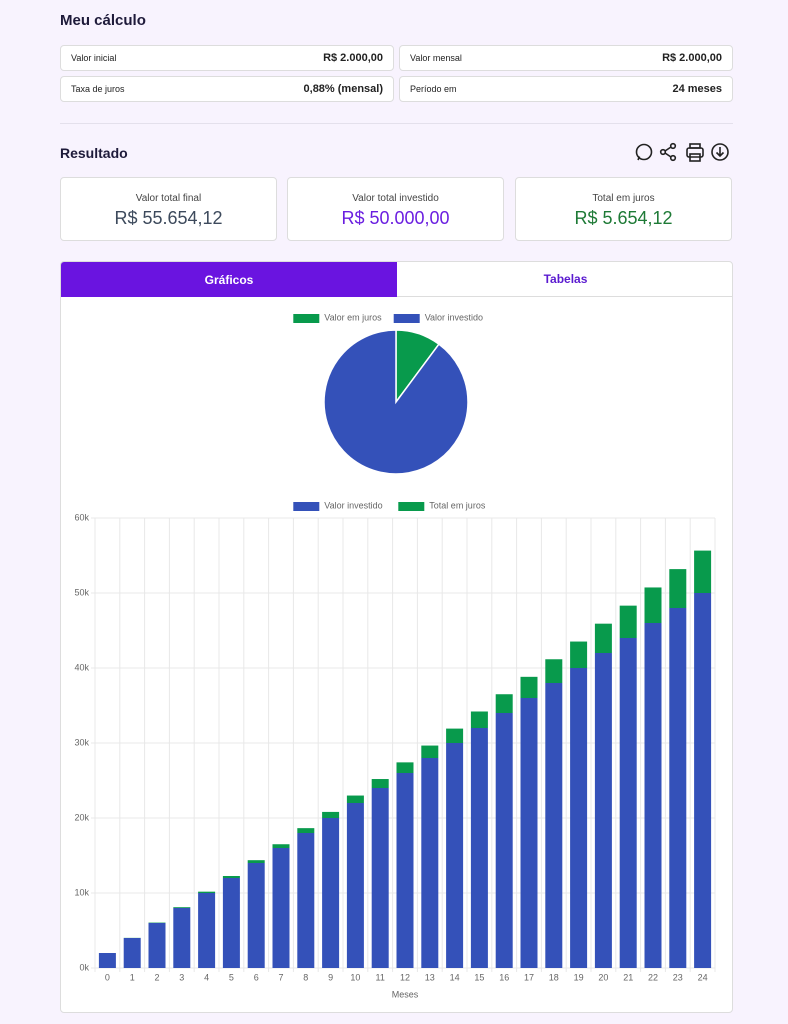  What do you see at coordinates (695, 152) in the screenshot?
I see `print-icon` at bounding box center [695, 152].